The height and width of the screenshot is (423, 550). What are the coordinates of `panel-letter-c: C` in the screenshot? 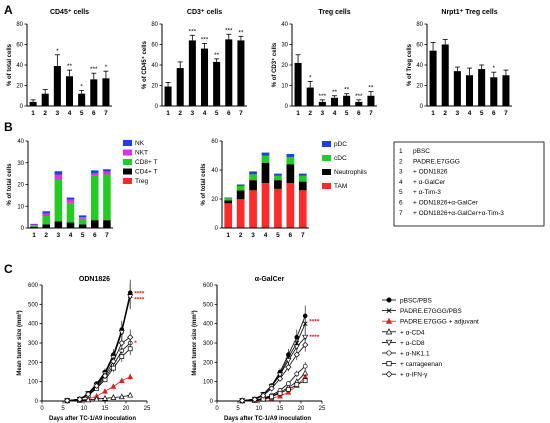 It's located at (8, 269).